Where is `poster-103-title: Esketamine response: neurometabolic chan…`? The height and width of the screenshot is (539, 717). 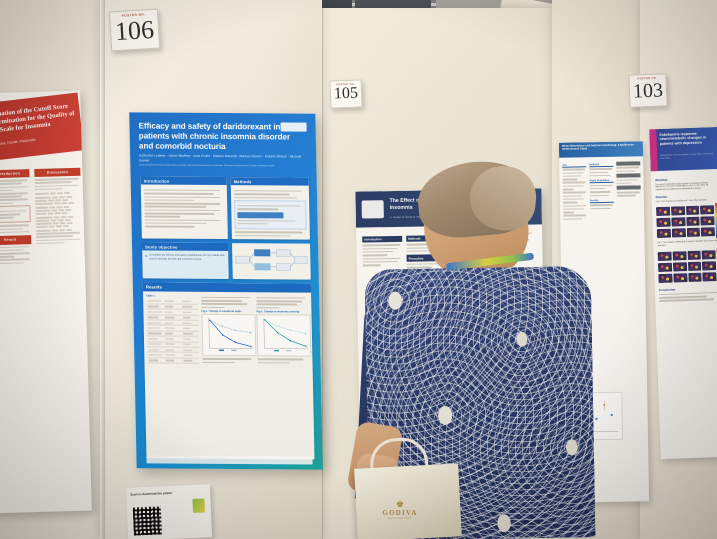
poster-103-title: Esketamine response: neurometabolic chan… is located at coordinates (683, 138).